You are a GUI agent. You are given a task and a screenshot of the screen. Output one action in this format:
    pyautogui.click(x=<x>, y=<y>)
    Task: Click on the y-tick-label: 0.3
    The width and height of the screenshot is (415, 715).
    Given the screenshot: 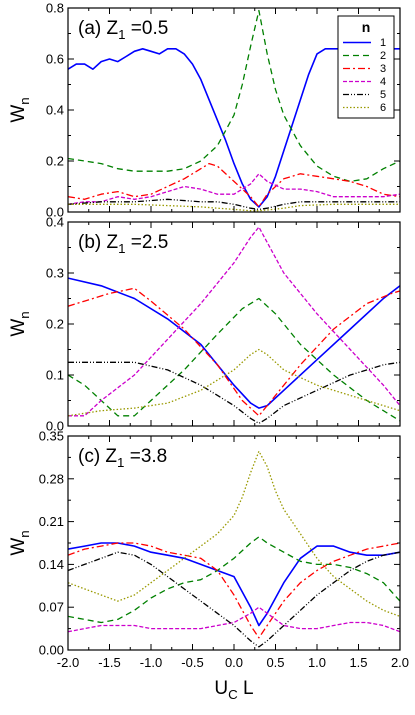 What is the action you would take?
    pyautogui.click(x=55, y=273)
    